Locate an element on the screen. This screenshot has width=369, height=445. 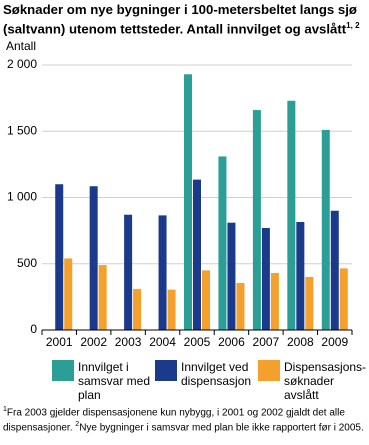
x-tick-label: 2007 is located at coordinates (266, 342).